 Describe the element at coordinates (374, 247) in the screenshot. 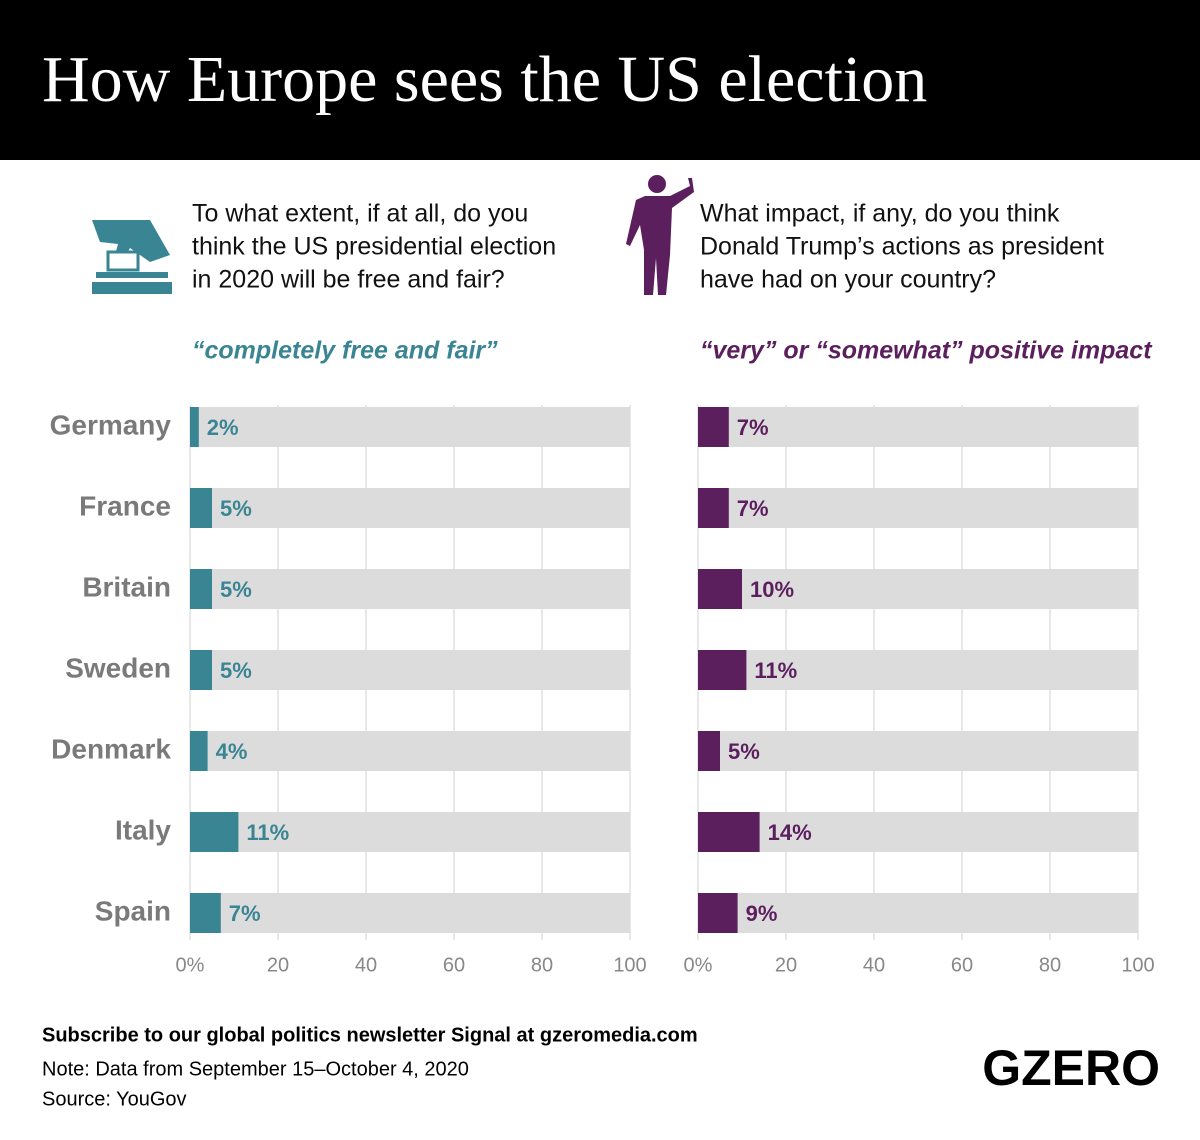

I see `question-line: think the US presidential election` at that location.